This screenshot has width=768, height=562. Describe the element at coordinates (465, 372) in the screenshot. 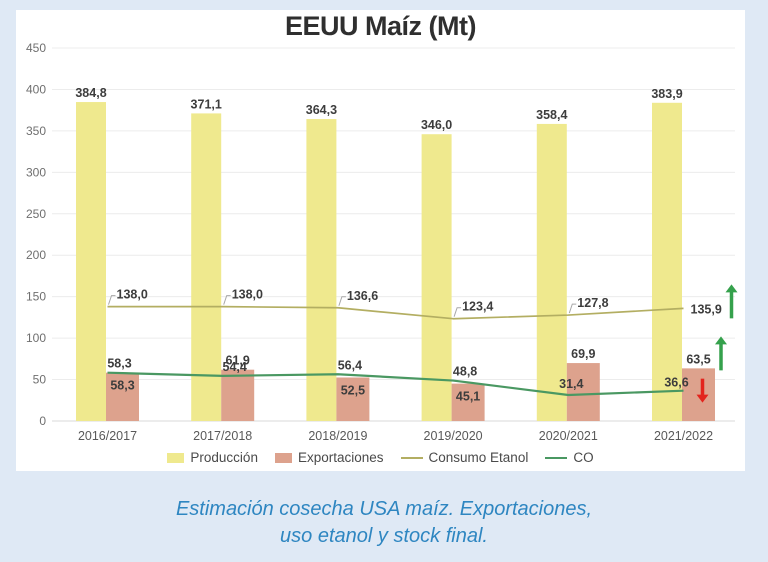

I see `value-label-co: 48,8` at that location.